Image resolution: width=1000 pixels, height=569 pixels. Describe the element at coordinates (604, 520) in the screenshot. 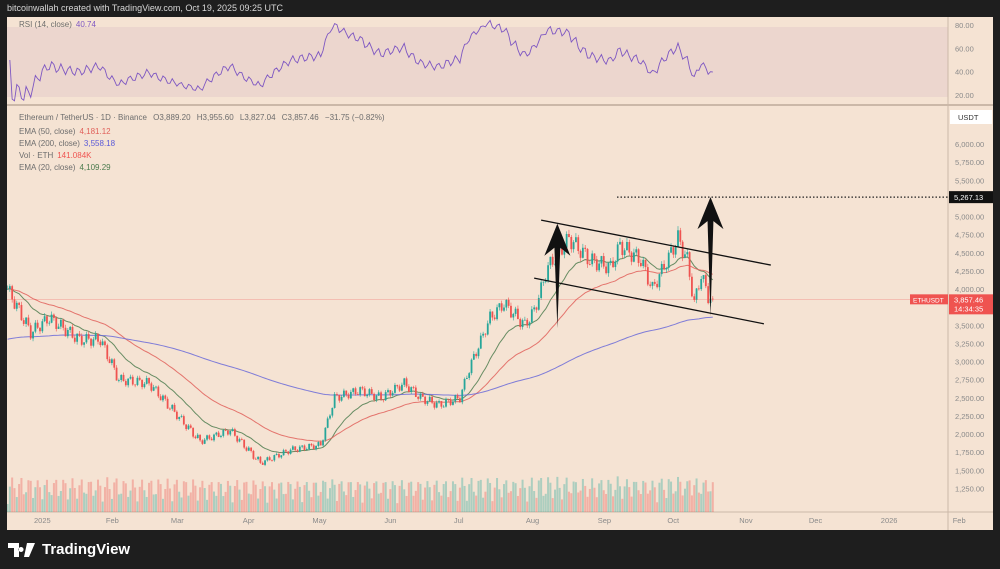

I see `time-tick-label: Sep` at that location.